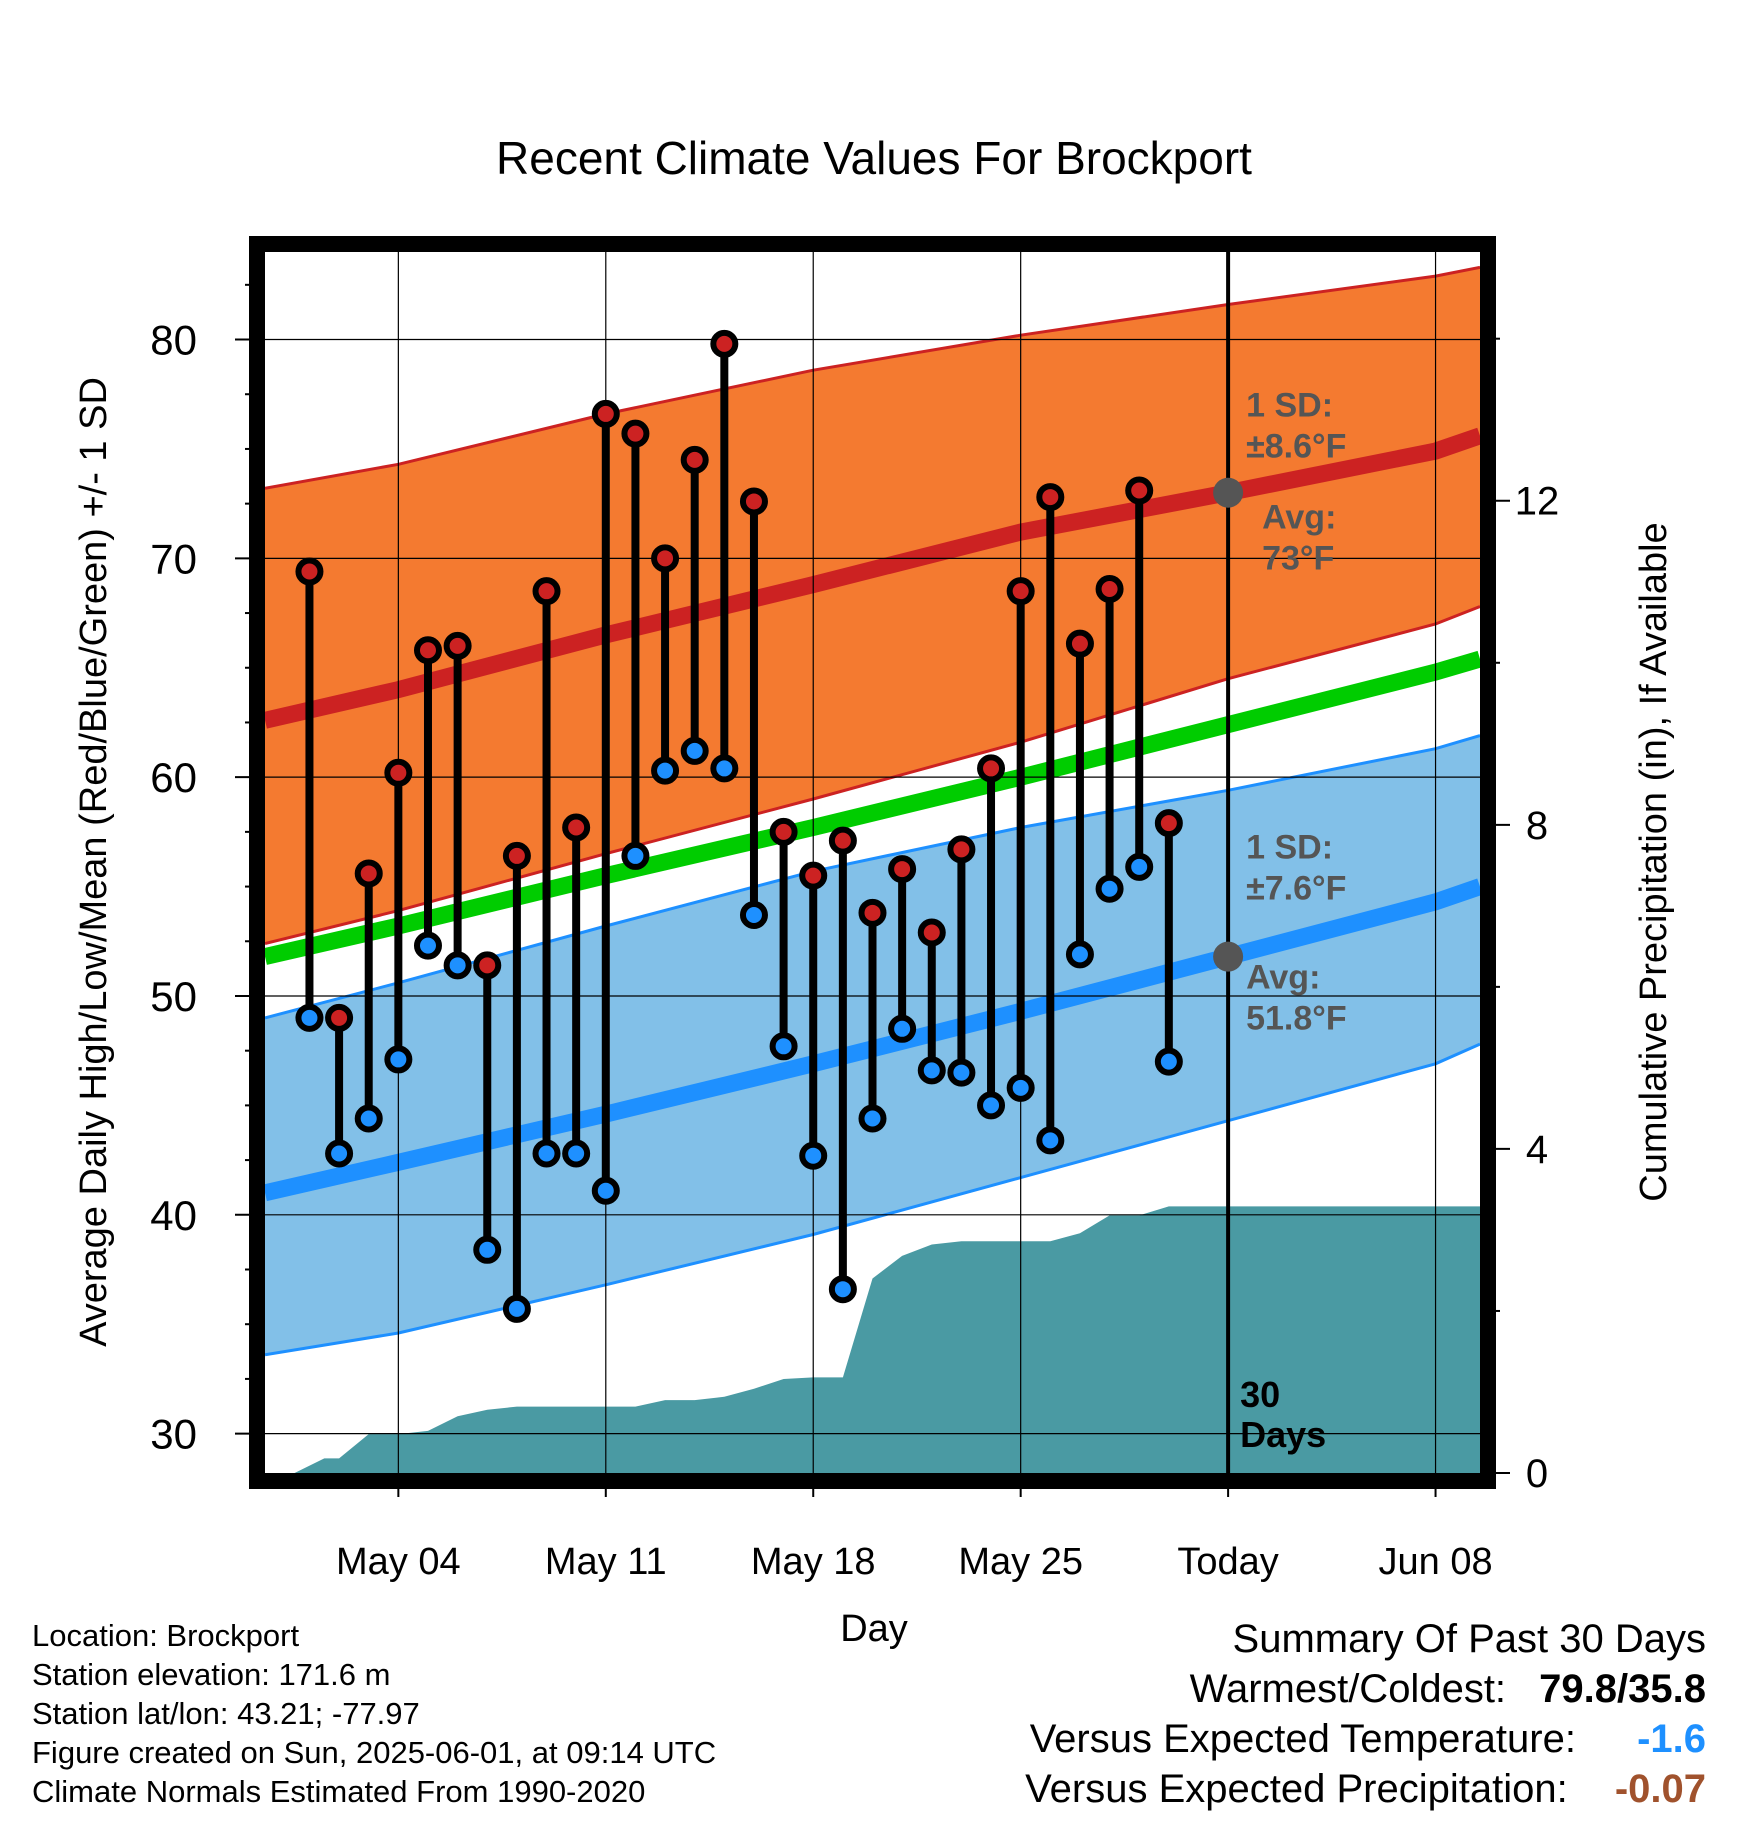 The height and width of the screenshot is (1828, 1748). What do you see at coordinates (1469, 1639) in the screenshot?
I see `summary-title: Summary Of Past 30 Days` at bounding box center [1469, 1639].